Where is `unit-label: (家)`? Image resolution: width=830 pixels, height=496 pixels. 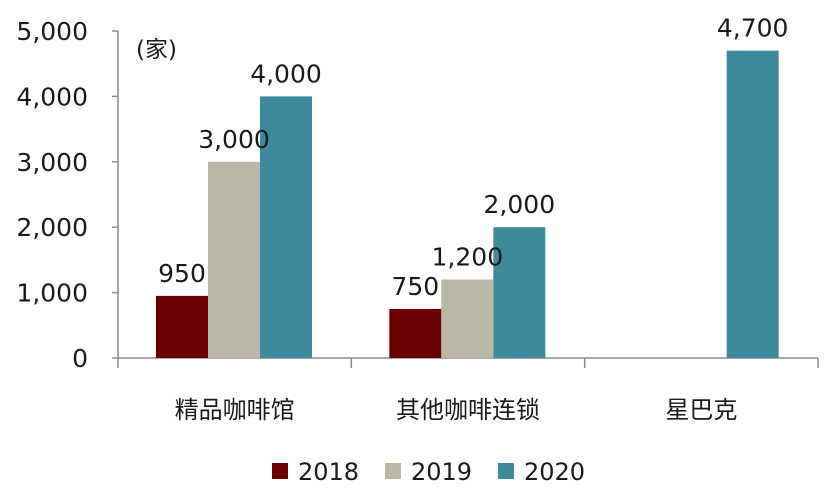 unit-label: (家) is located at coordinates (156, 50).